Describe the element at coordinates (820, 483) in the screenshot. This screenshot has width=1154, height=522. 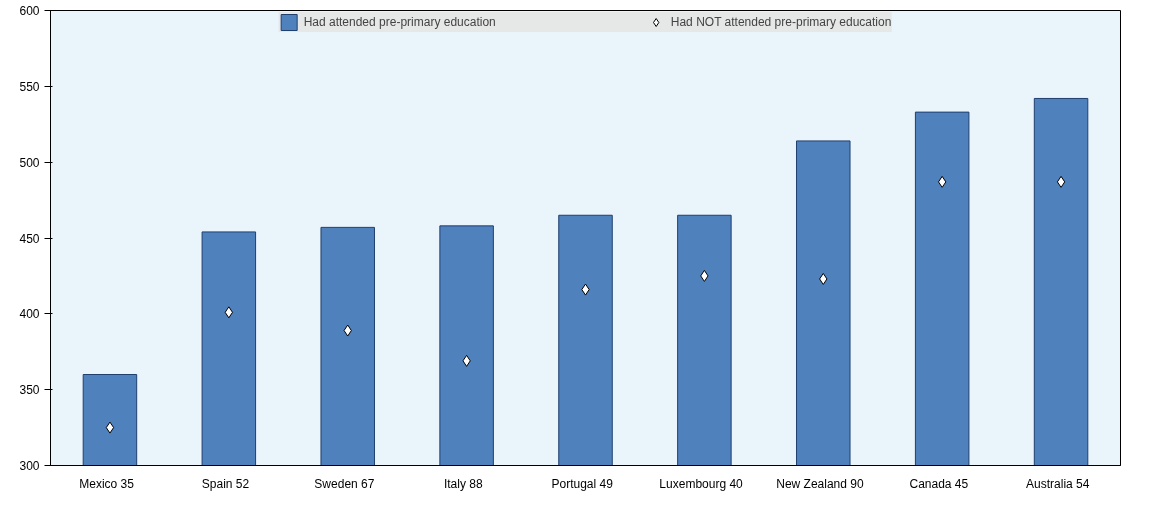
I see `x-tick-label: New Zealand 90` at that location.